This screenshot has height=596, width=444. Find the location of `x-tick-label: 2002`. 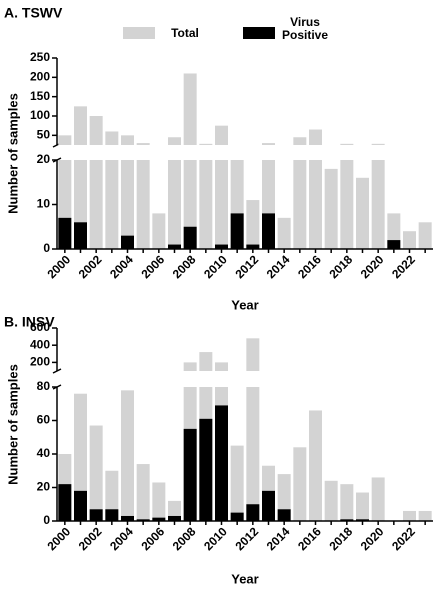

x-tick-label: 2002 is located at coordinates (90, 538).